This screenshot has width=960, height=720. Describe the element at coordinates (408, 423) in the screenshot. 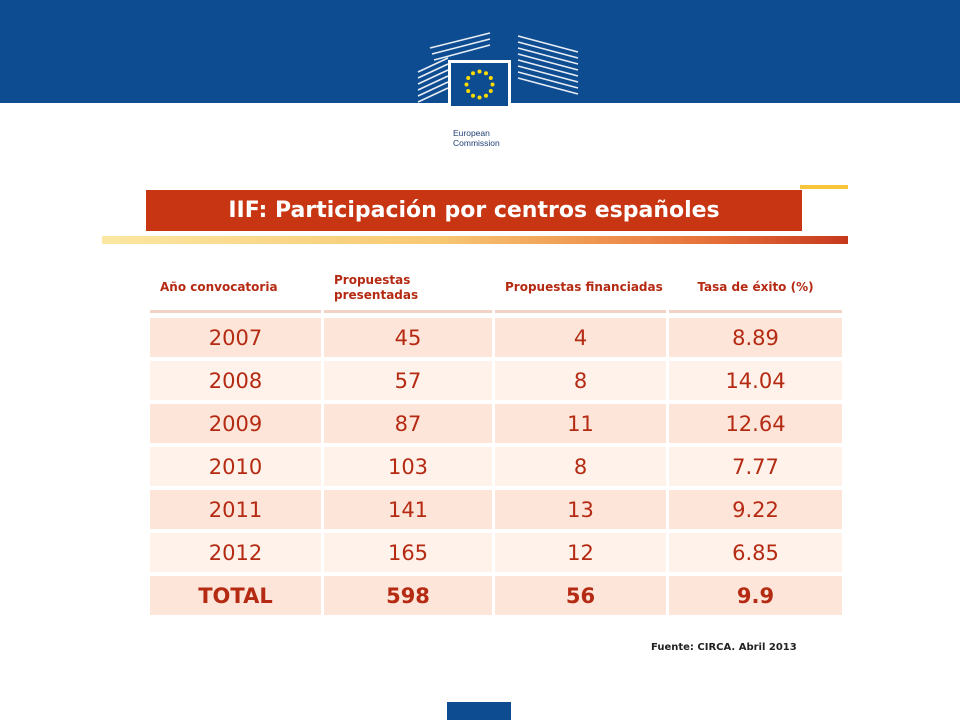

I see `cell-submitted: 87` at that location.